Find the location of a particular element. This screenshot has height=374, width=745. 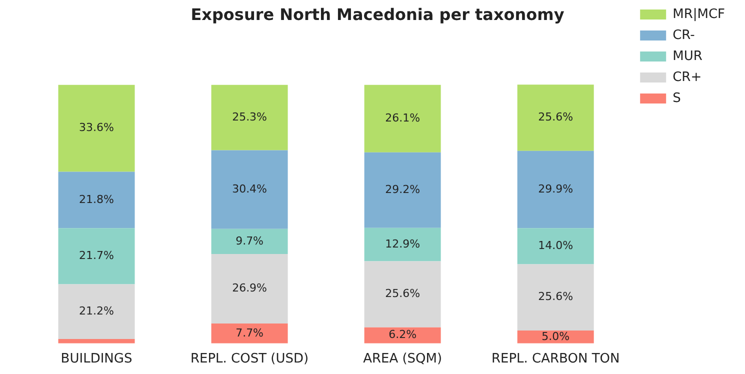

data-label: 25.3% is located at coordinates (250, 117).